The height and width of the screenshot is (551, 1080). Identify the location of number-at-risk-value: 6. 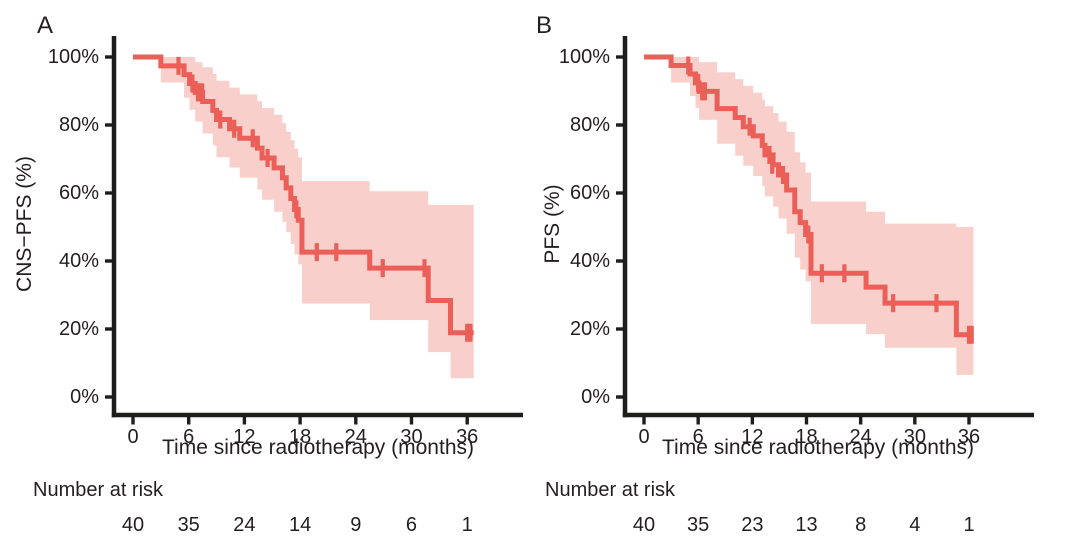
(411, 525).